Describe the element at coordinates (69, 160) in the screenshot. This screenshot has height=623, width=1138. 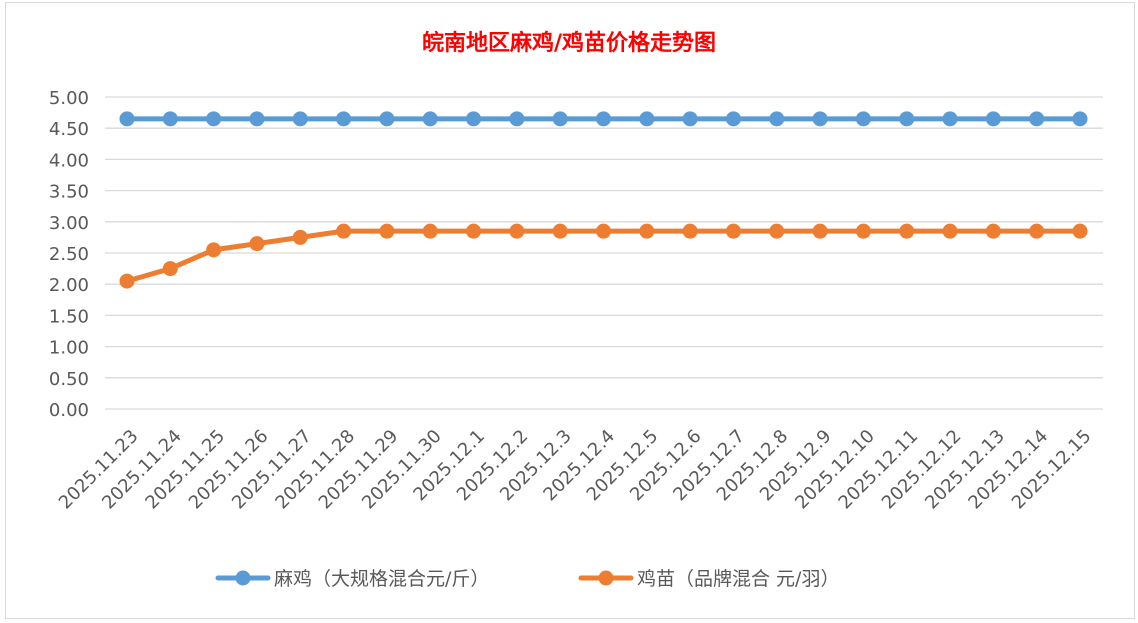
I see `y-tick-label: 4.00` at that location.